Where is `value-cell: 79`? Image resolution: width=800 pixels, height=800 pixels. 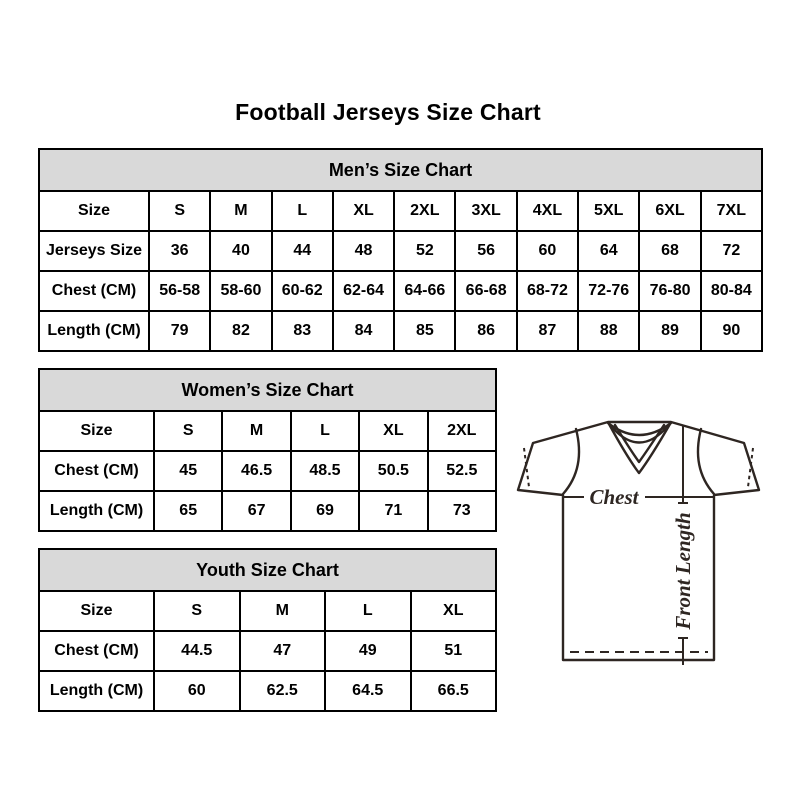 value-cell: 79 is located at coordinates (179, 331).